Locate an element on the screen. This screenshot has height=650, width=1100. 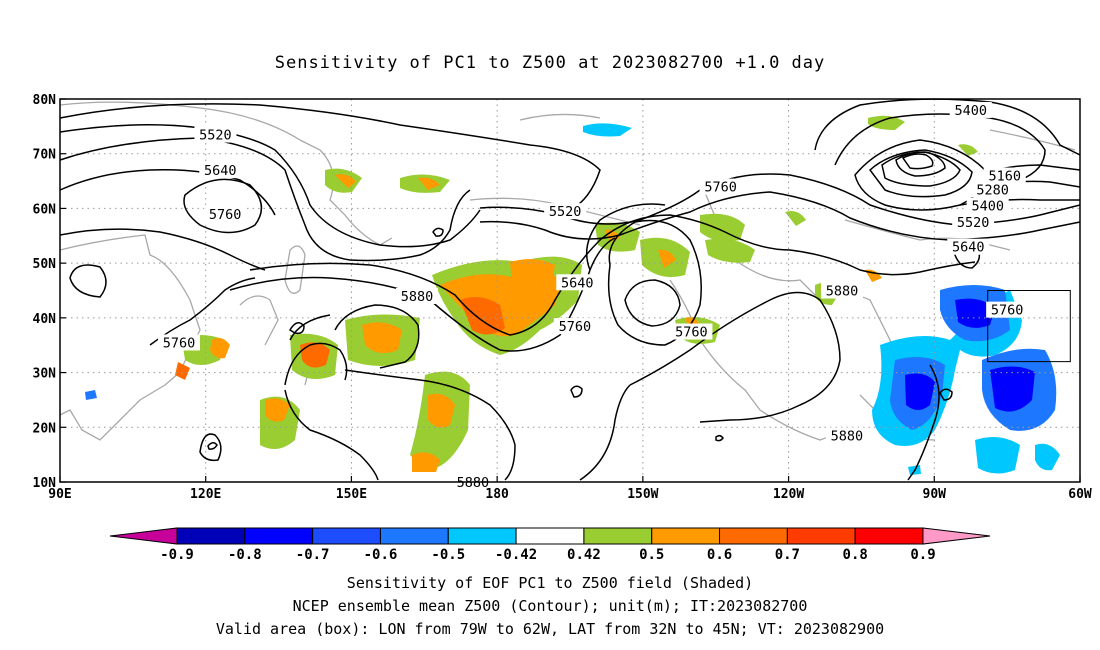
colorbar-label: -0.5 is located at coordinates (448, 555).